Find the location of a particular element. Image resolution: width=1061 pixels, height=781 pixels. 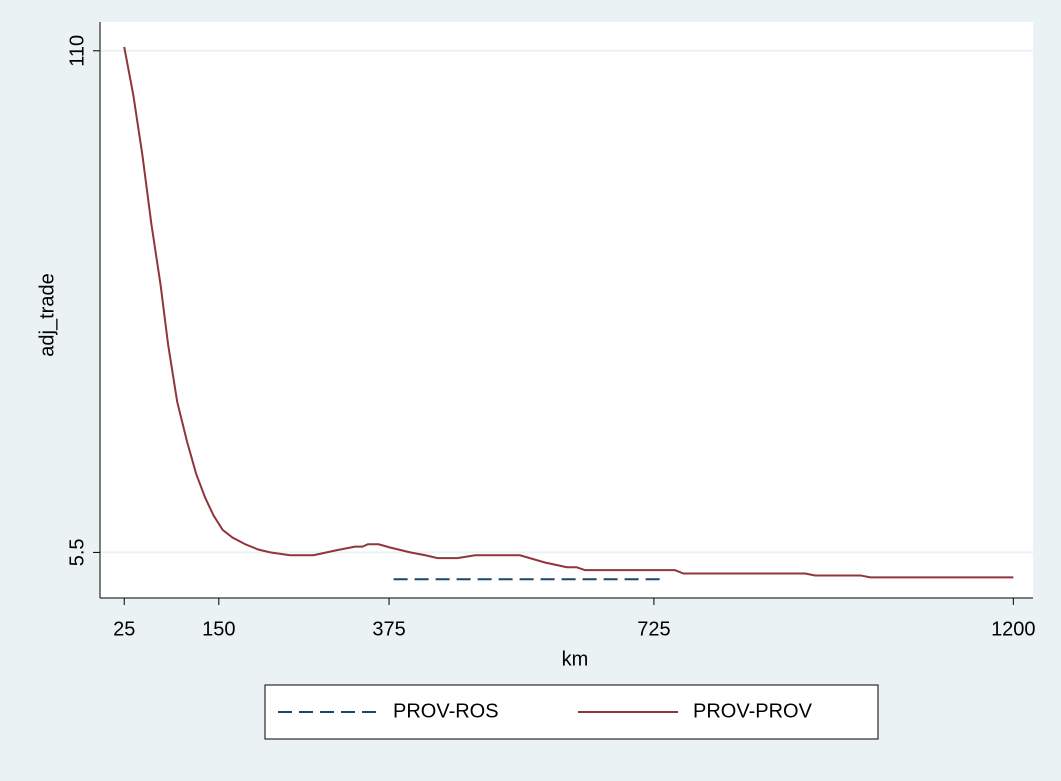

x-tick-label: 1200 is located at coordinates (1013, 629).